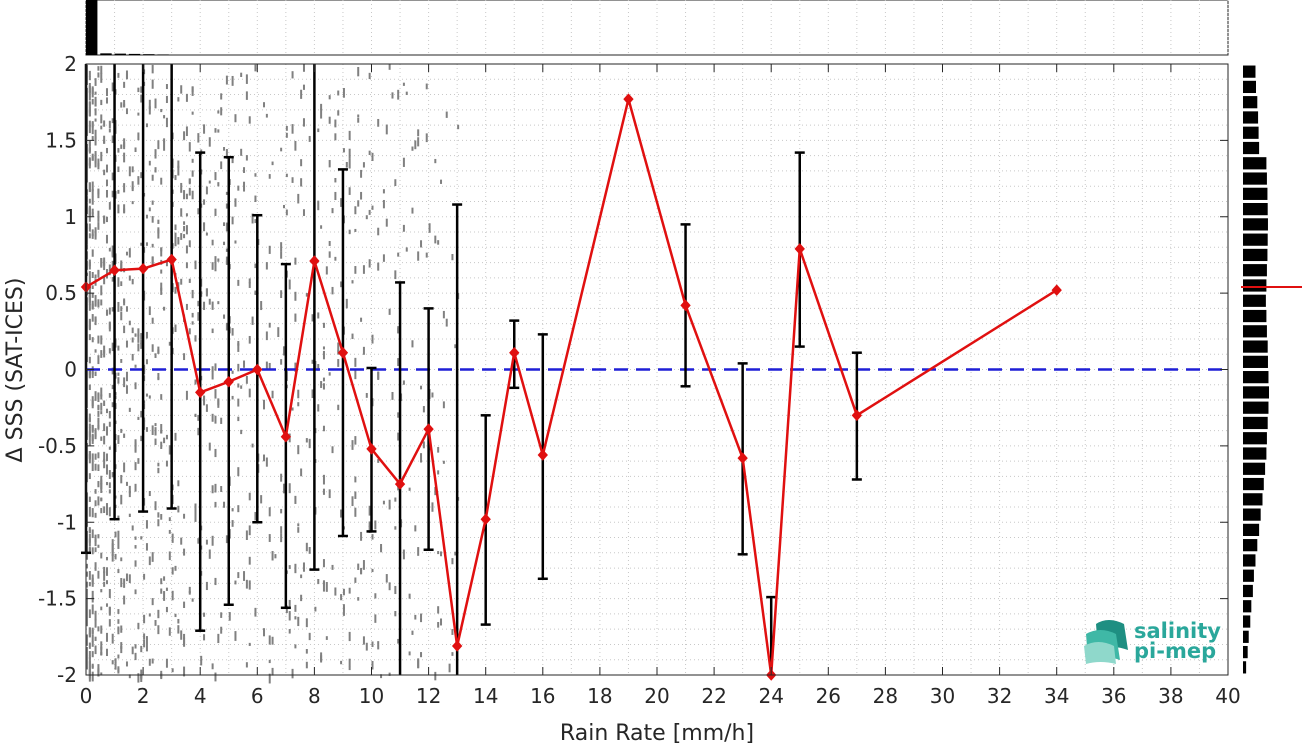  I want to click on data-point, so click(1056, 290).